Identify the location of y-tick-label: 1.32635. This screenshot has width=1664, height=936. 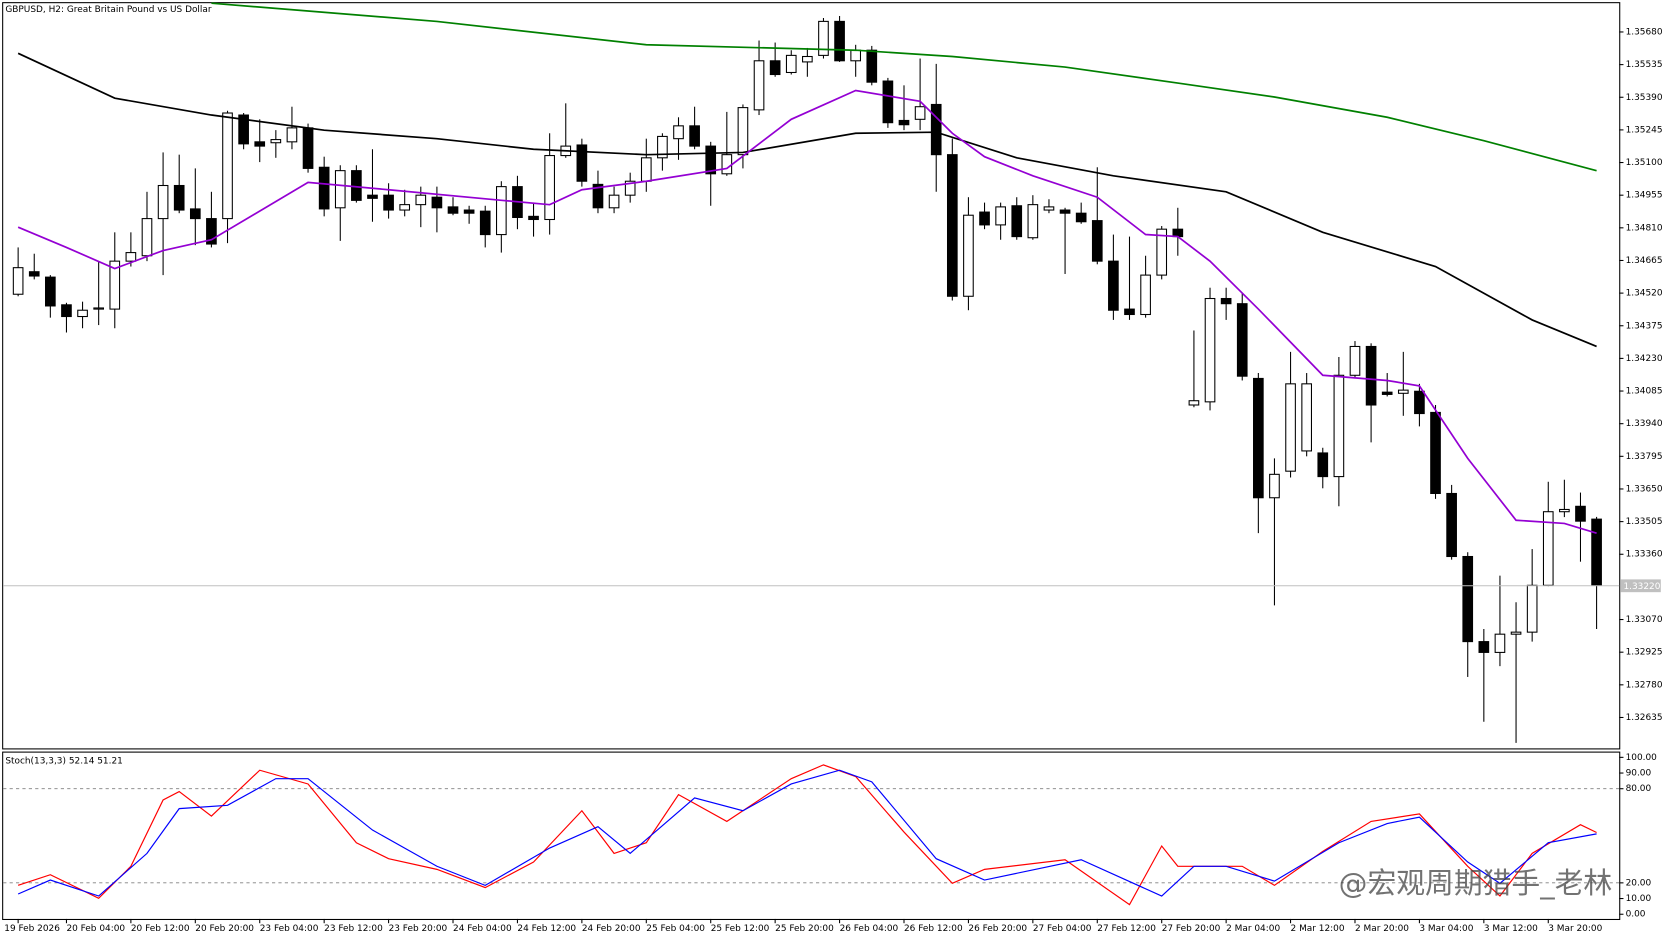
(1644, 718).